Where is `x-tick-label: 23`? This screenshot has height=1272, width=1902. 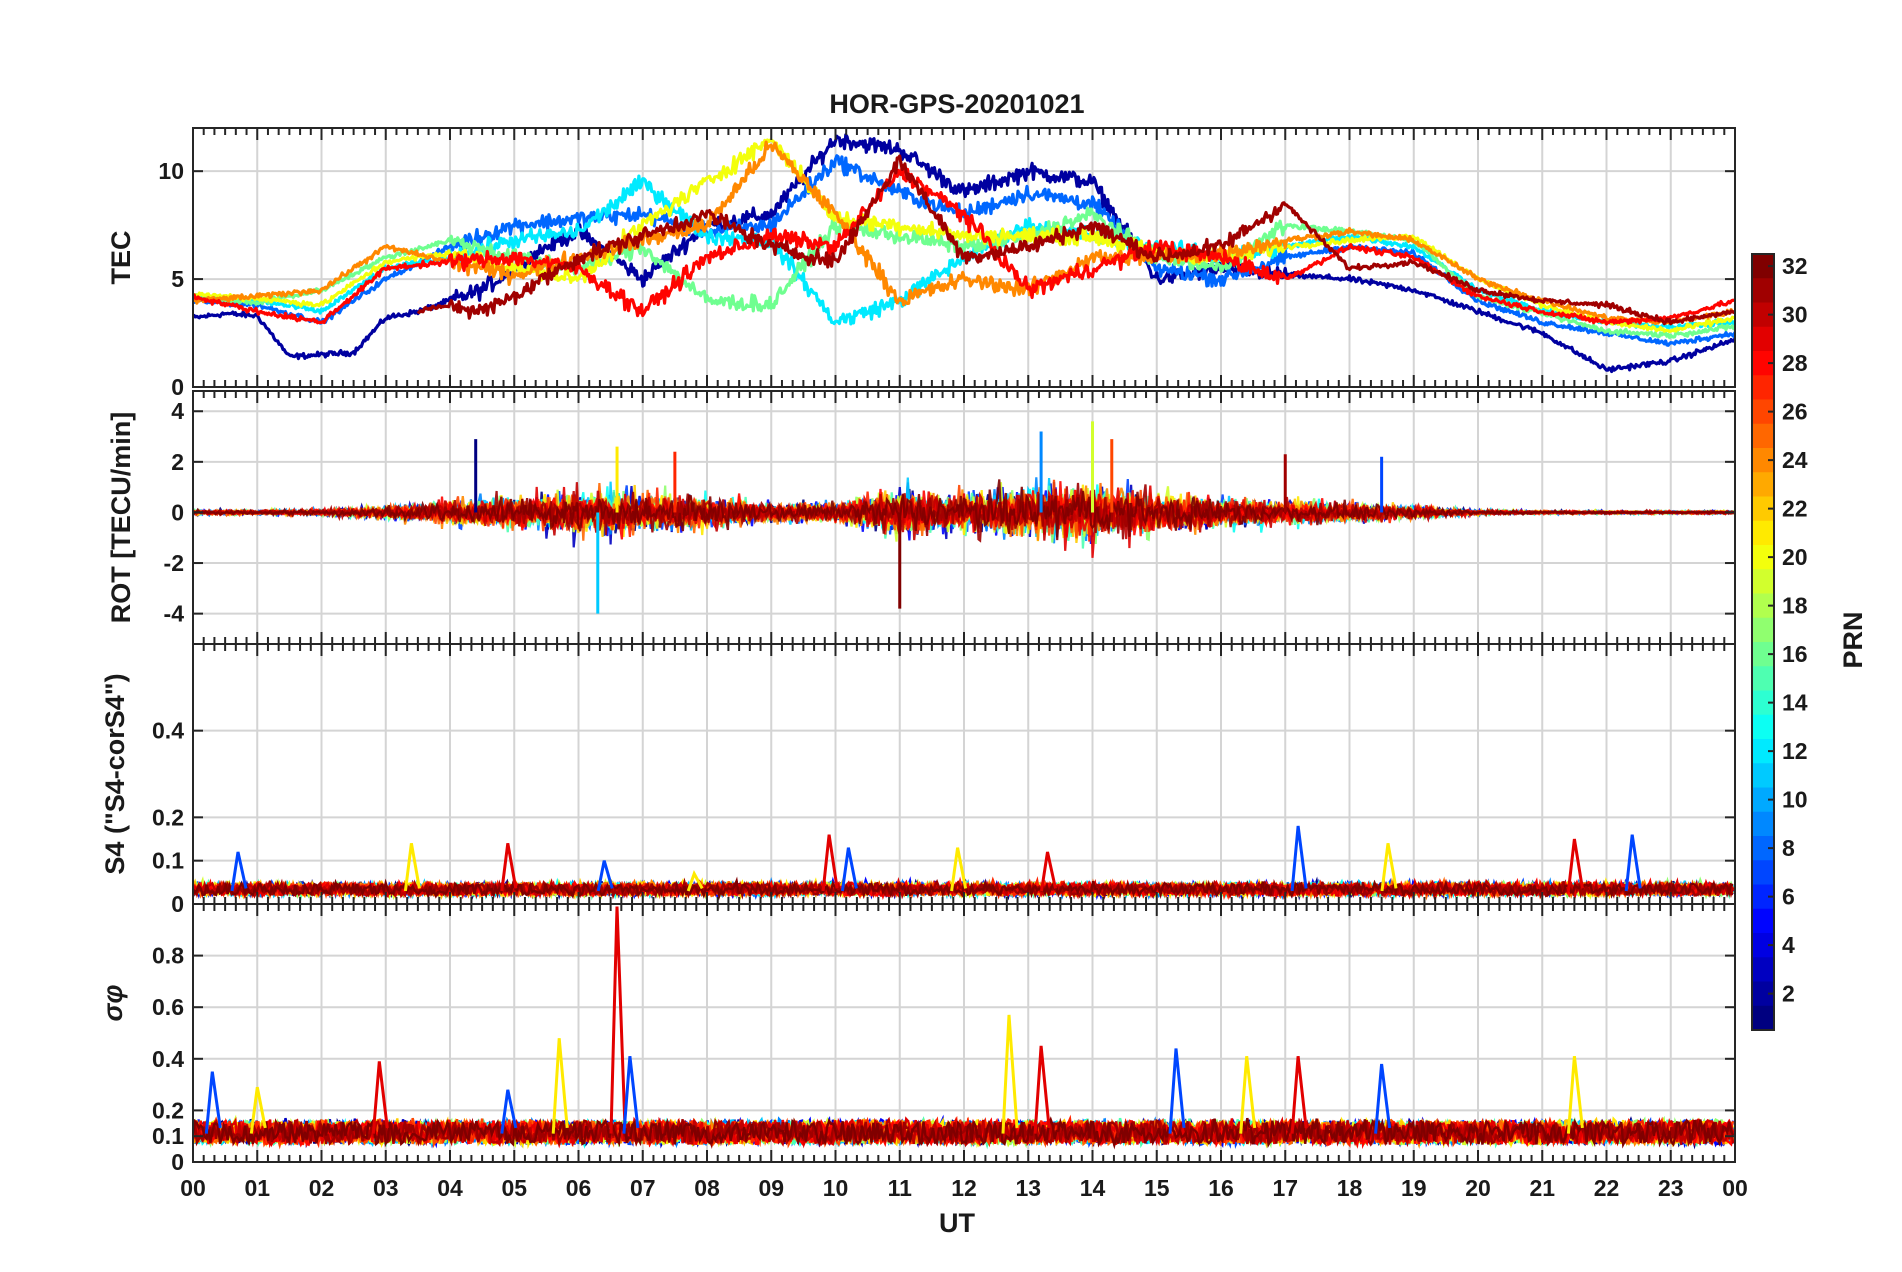 x-tick-label: 23 is located at coordinates (1671, 1188).